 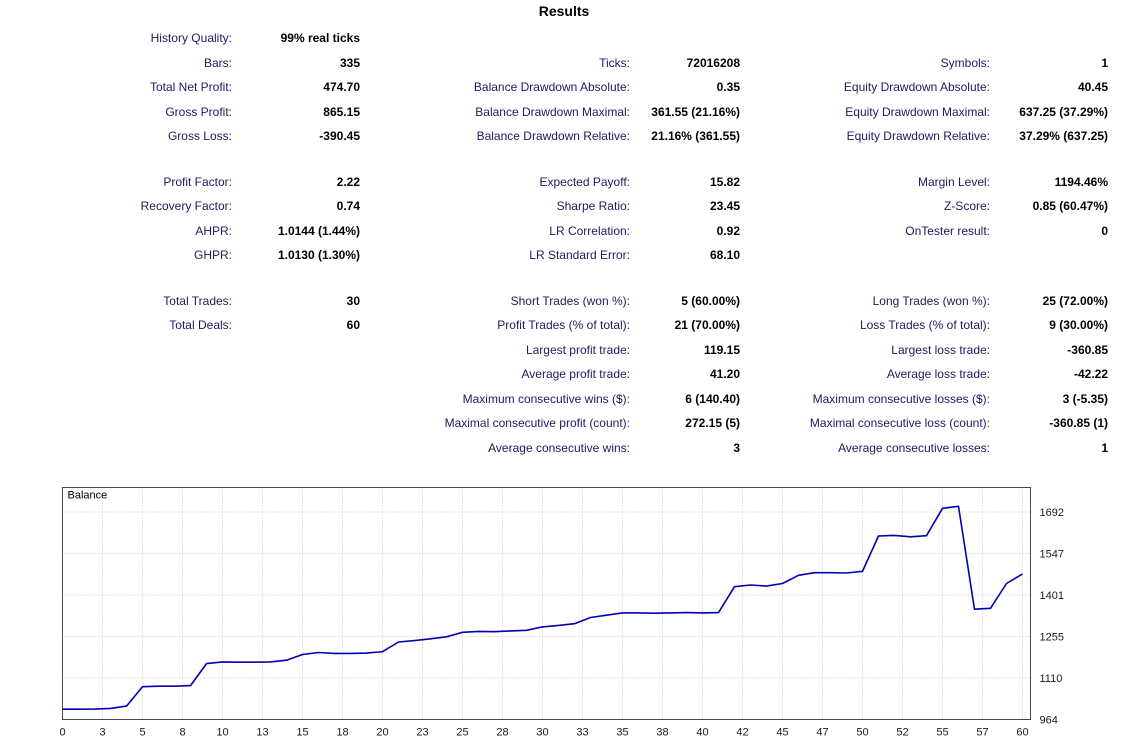 I want to click on stat-value: 1.0130 (1.30%), so click(x=318, y=255).